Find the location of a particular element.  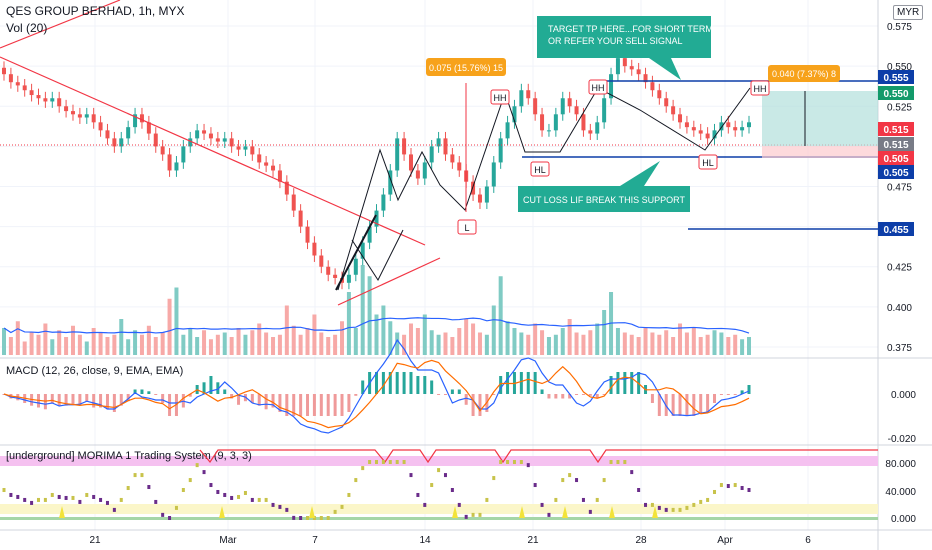

price-label-text: 0.505 is located at coordinates (895, 159).